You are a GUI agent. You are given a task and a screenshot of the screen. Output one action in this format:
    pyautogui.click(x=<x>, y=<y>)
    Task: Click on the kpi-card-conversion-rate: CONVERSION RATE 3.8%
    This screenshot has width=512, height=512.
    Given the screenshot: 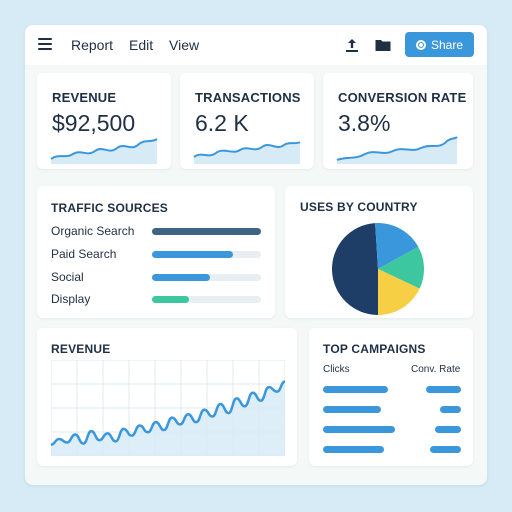 What is the action you would take?
    pyautogui.click(x=398, y=121)
    